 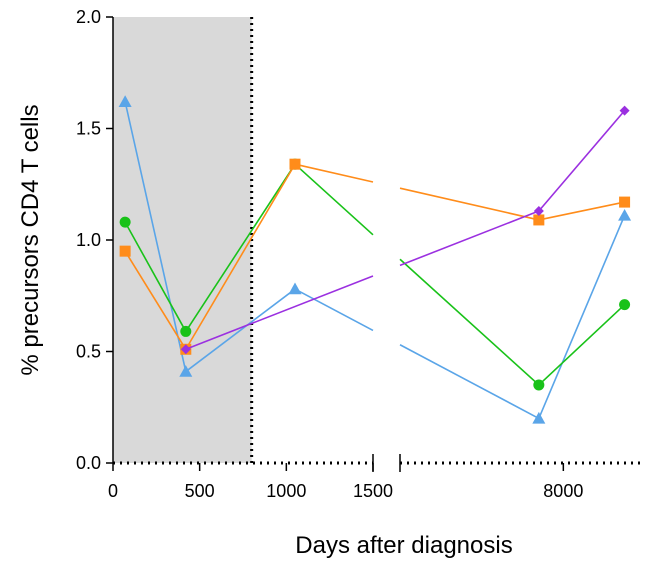 I want to click on x-tick-label: 500, so click(x=200, y=491).